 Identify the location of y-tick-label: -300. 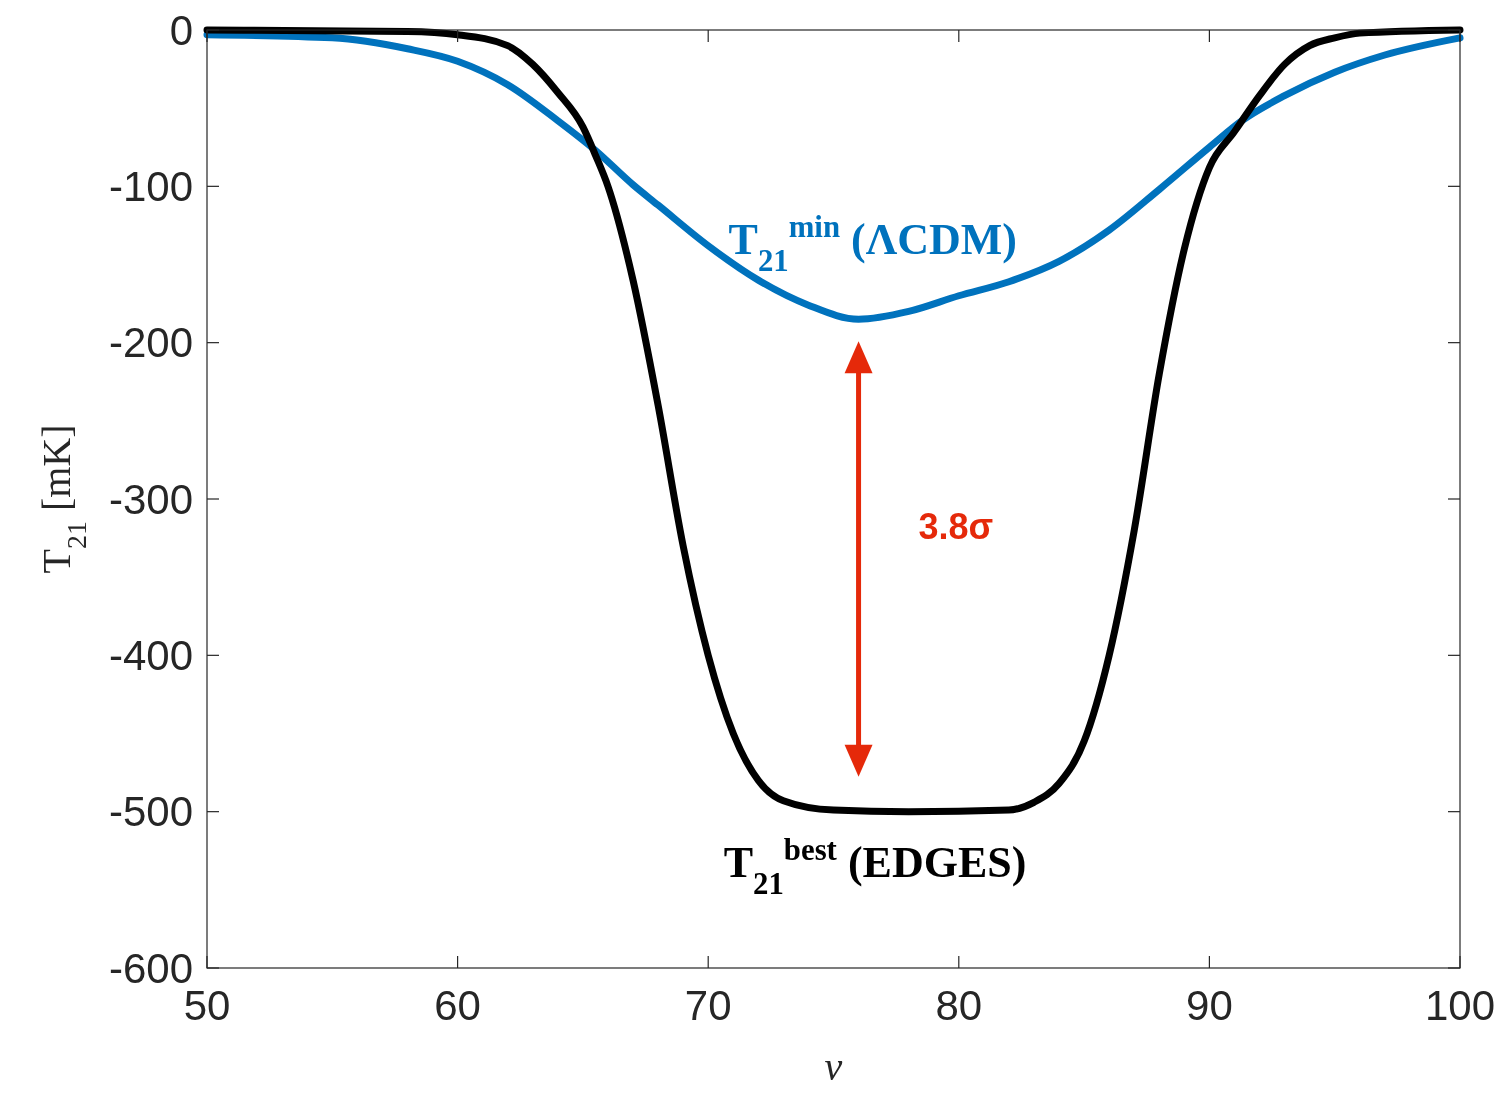
(150, 499).